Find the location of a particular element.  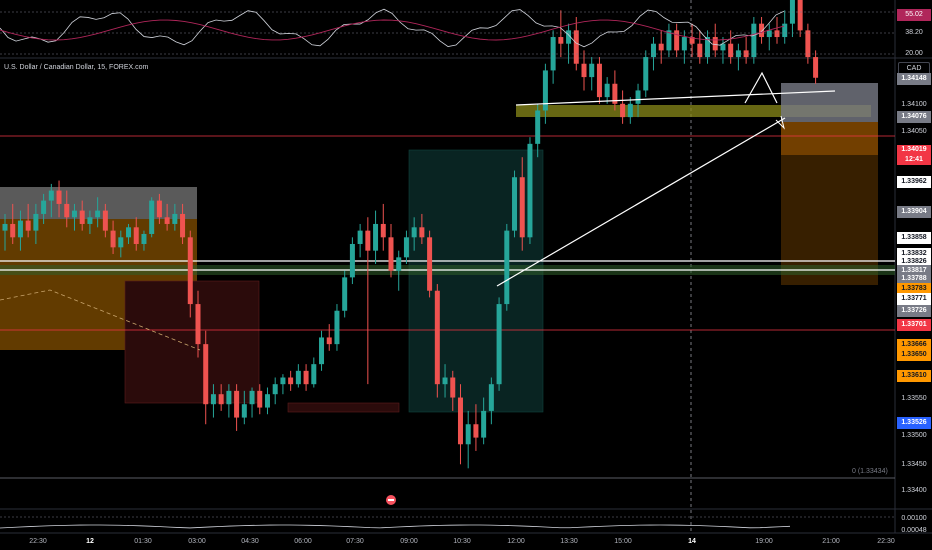

price-axis-label: 1.34100 is located at coordinates (914, 104).